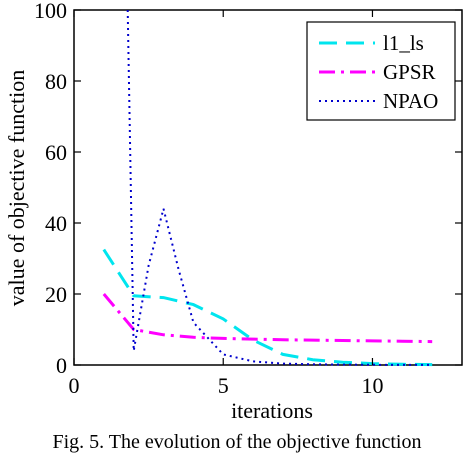  Describe the element at coordinates (56, 152) in the screenshot. I see `y-tick-label: 60` at that location.